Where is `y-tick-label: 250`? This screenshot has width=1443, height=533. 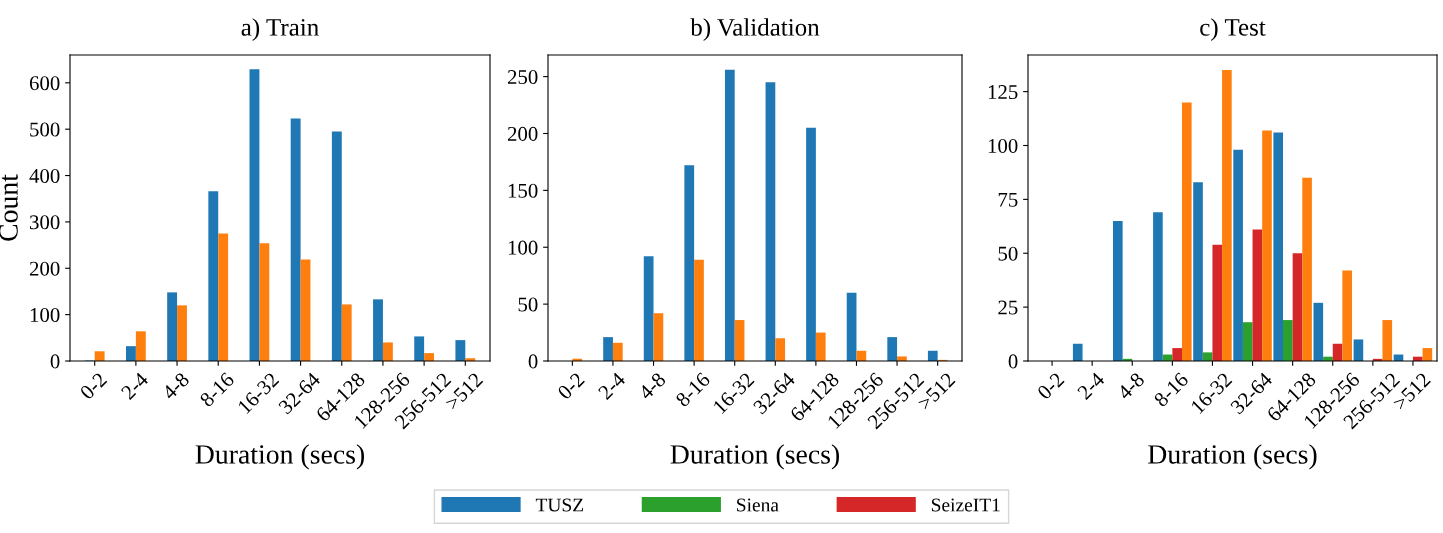 y-tick-label: 250 is located at coordinates (522, 77).